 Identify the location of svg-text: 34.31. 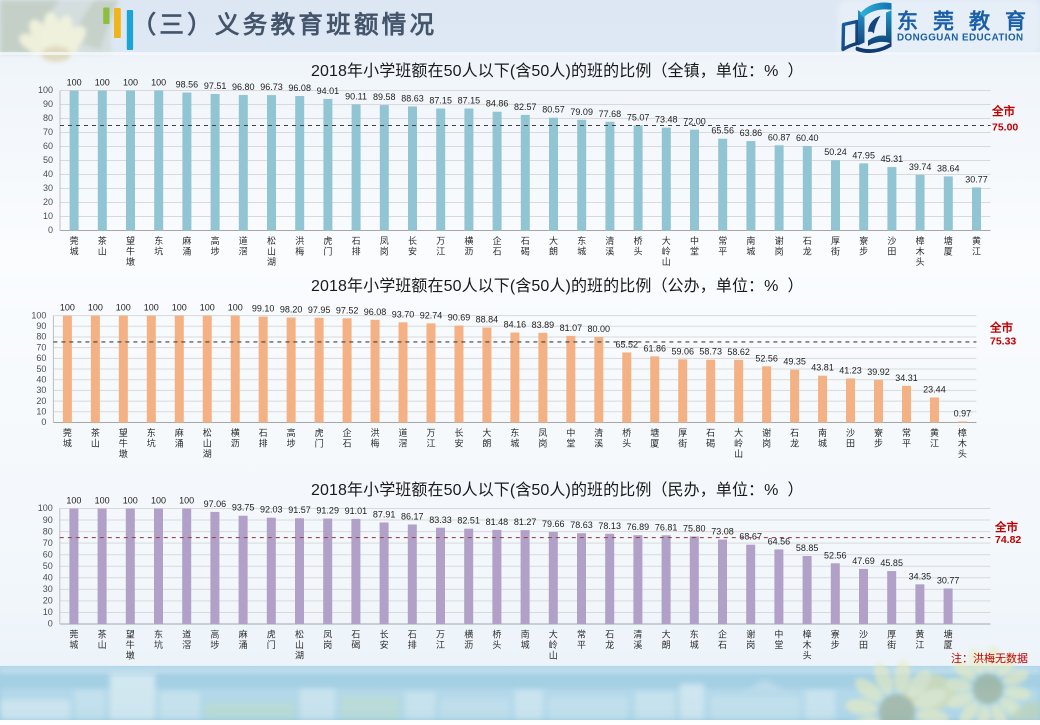
(906, 378).